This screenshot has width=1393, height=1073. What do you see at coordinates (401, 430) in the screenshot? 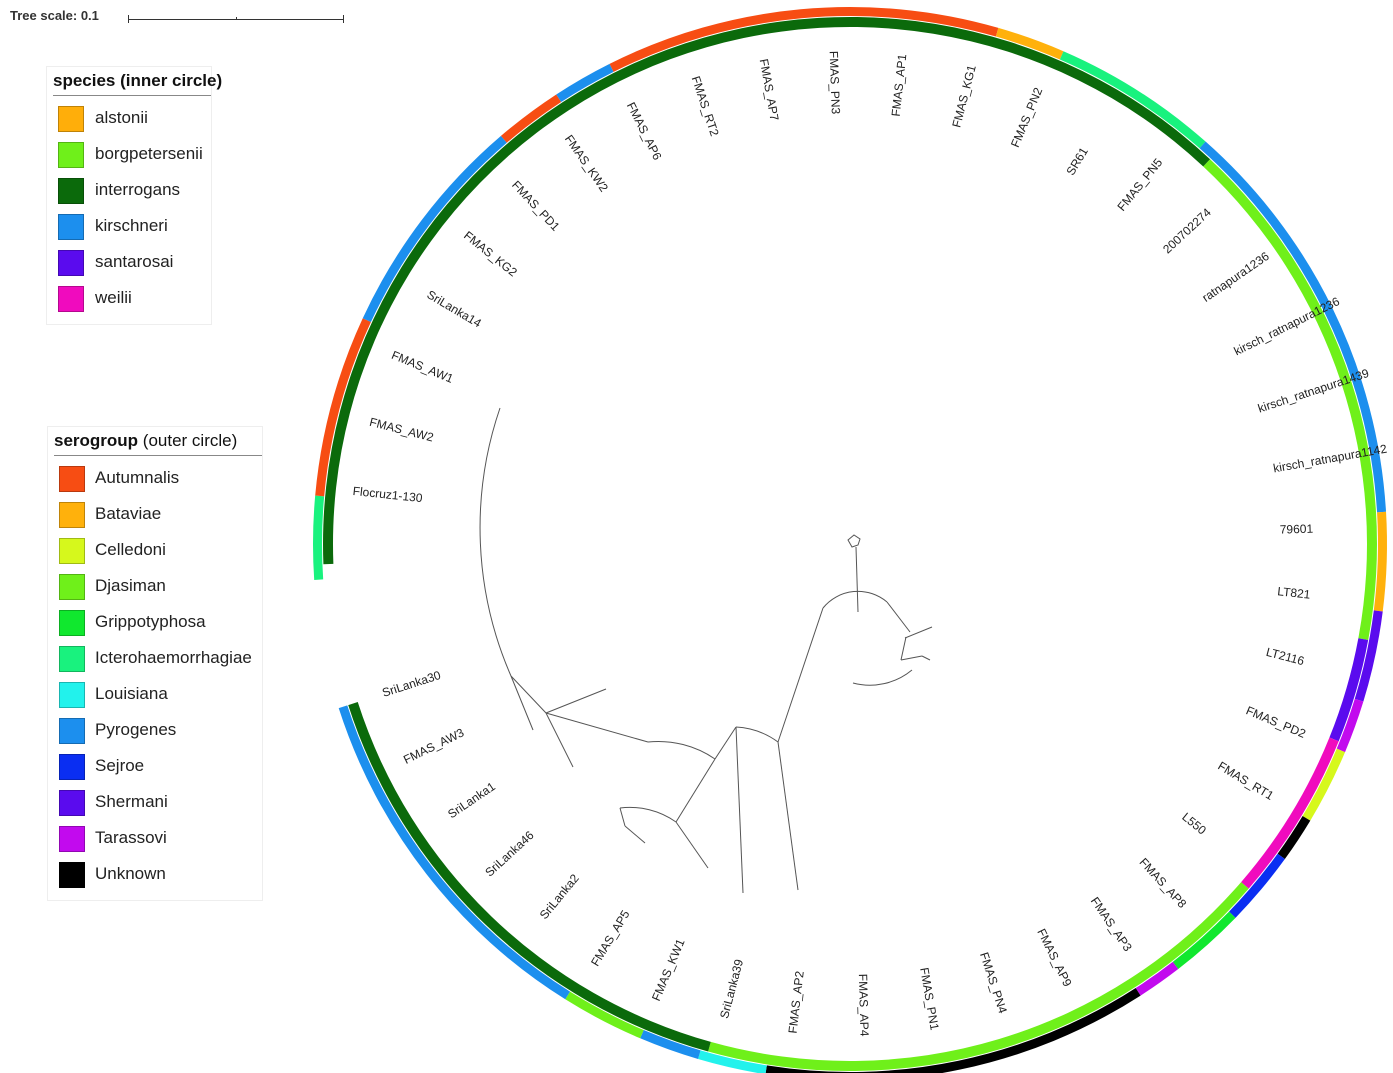
I see `leaf-label: FMAS_AW2` at bounding box center [401, 430].